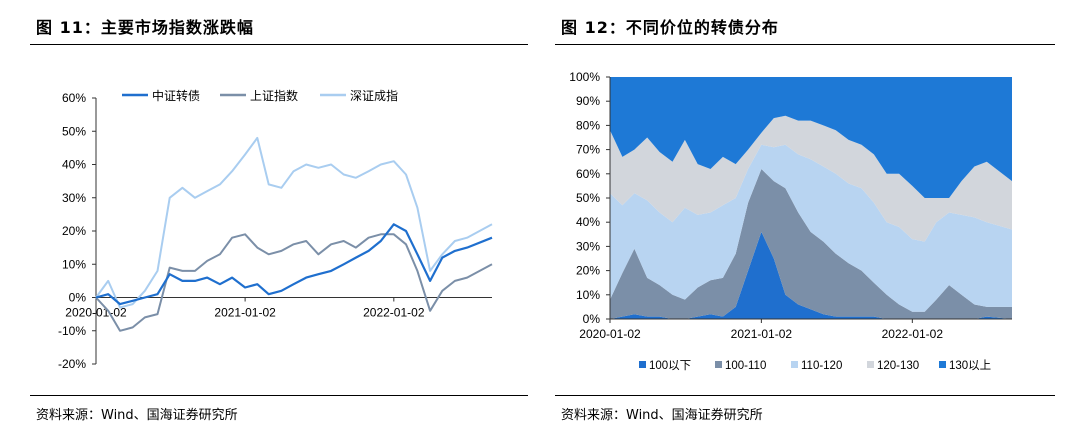  Describe the element at coordinates (72, 364) in the screenshot. I see `y-tick-label: -20%` at that location.